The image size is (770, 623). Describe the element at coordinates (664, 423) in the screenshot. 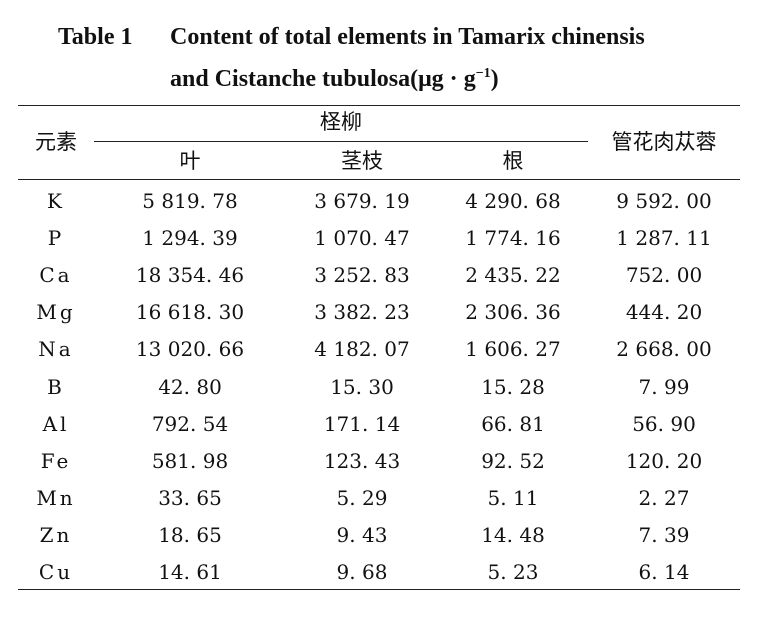

I see `cistanche-value-cell: 56. 90` at that location.